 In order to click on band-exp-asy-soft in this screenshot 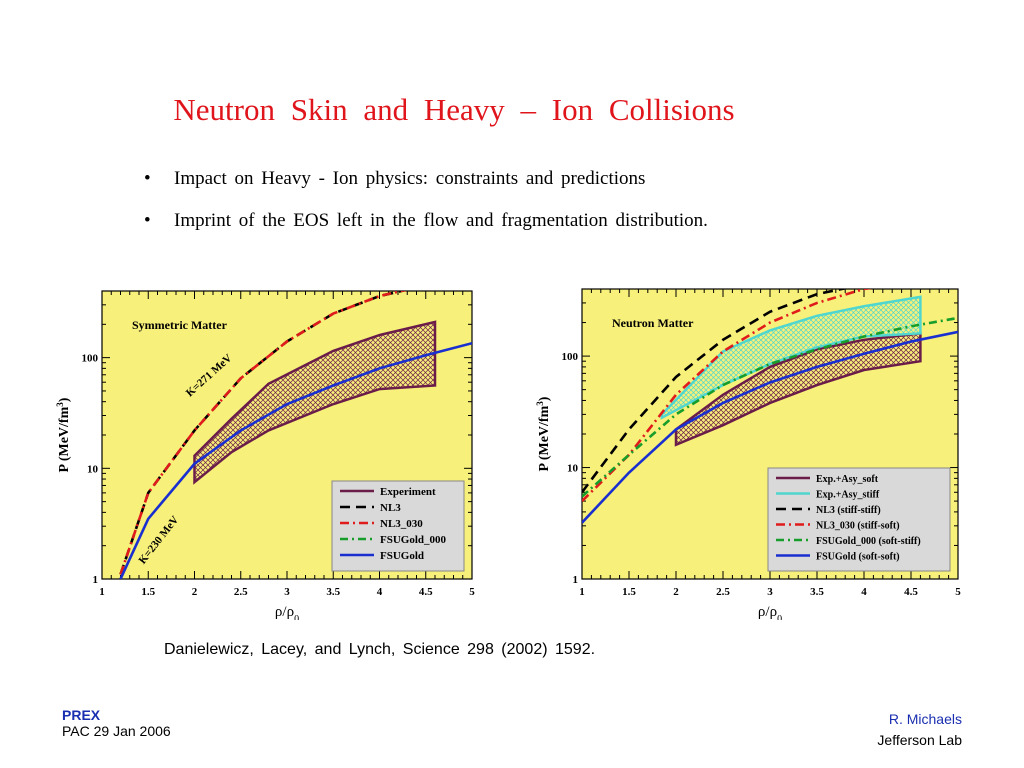, I will do `click(798, 389)`.